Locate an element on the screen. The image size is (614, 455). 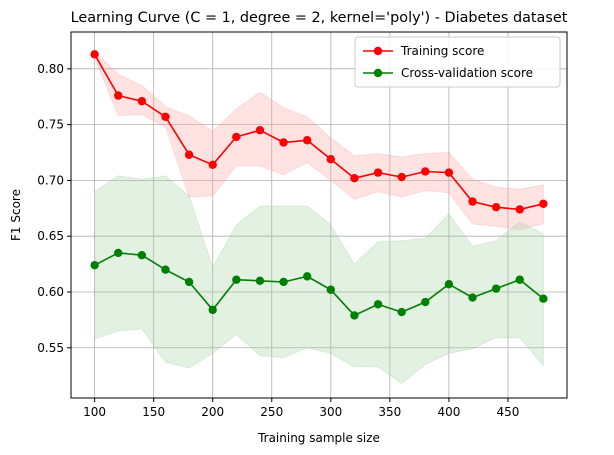
x-tick-label: 300 is located at coordinates (330, 412).